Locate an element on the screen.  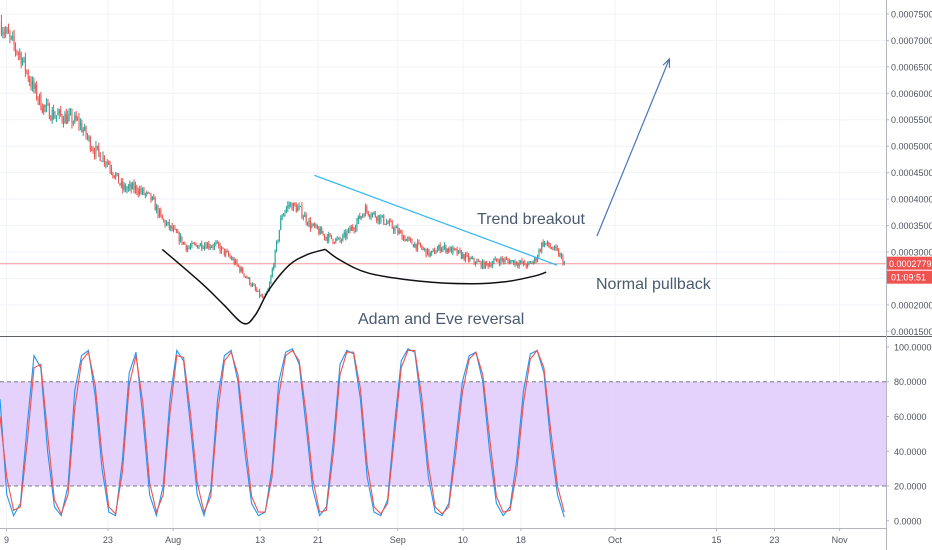
forecast-arrow-line is located at coordinates (633, 147).